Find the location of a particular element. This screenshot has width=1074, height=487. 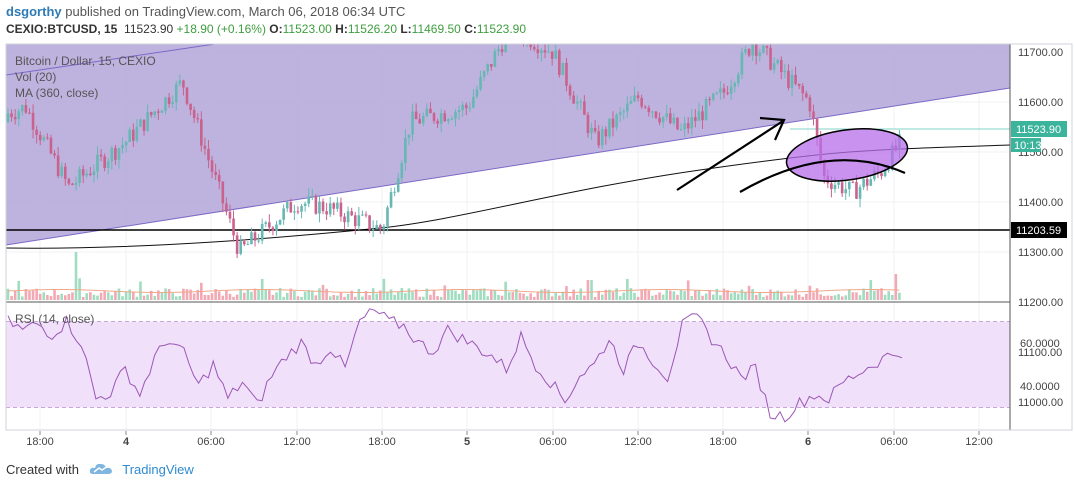

countdown-badge-bg is located at coordinates (1026, 145).